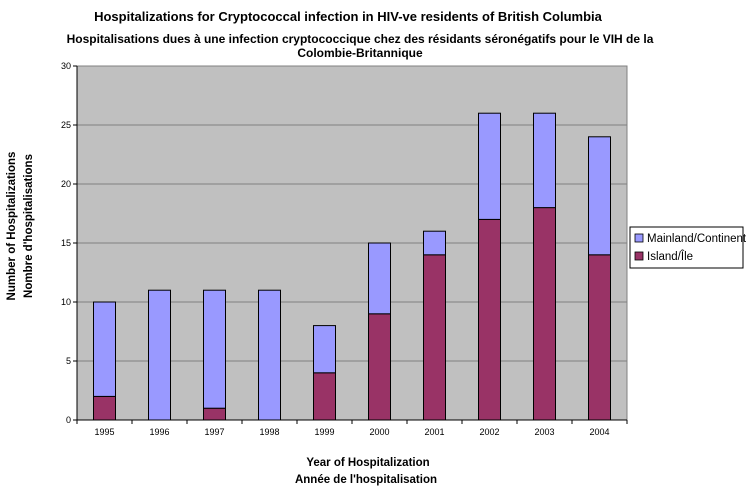 The height and width of the screenshot is (487, 750). What do you see at coordinates (269, 355) in the screenshot?
I see `bar-mainland-1998` at bounding box center [269, 355].